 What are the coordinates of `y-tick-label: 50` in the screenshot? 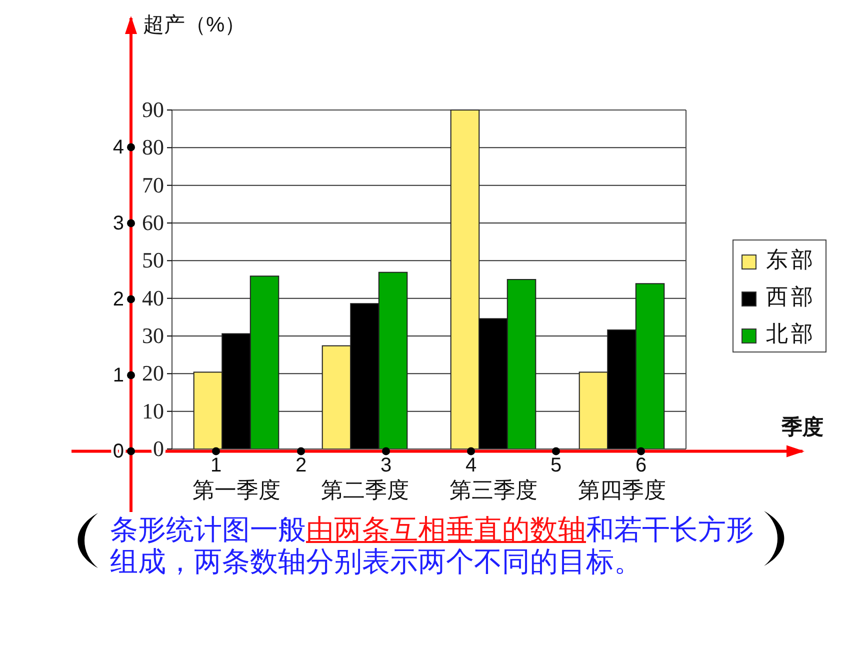 It's located at (153, 260).